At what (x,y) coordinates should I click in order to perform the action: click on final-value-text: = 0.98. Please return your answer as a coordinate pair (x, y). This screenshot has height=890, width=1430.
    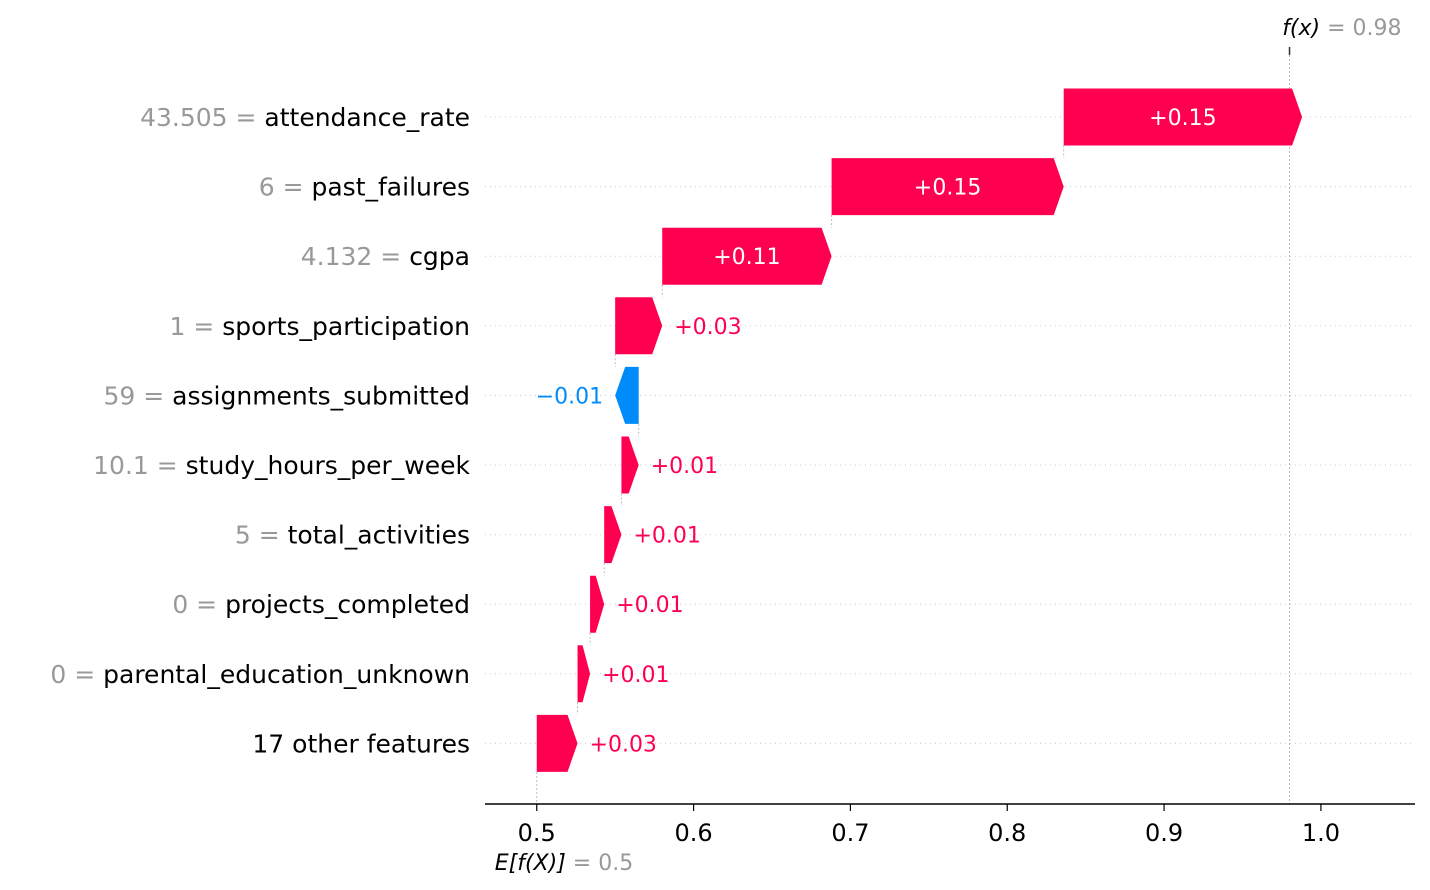
    Looking at the image, I should click on (1360, 28).